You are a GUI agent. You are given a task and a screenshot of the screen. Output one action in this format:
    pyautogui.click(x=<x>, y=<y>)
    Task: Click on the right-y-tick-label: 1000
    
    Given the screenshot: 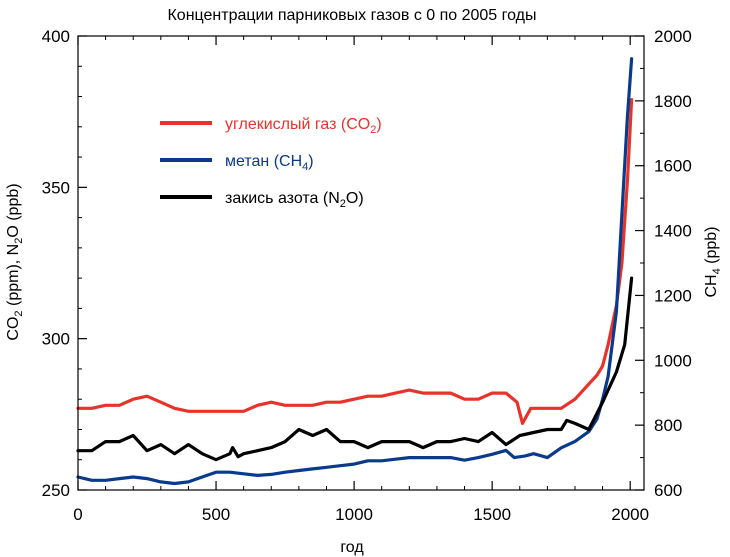 What is the action you would take?
    pyautogui.click(x=673, y=360)
    